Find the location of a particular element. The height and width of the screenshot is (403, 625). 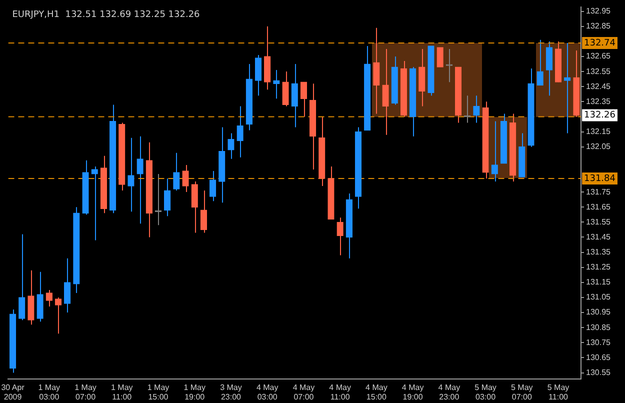

annotation: 132.26 is located at coordinates (600, 115).